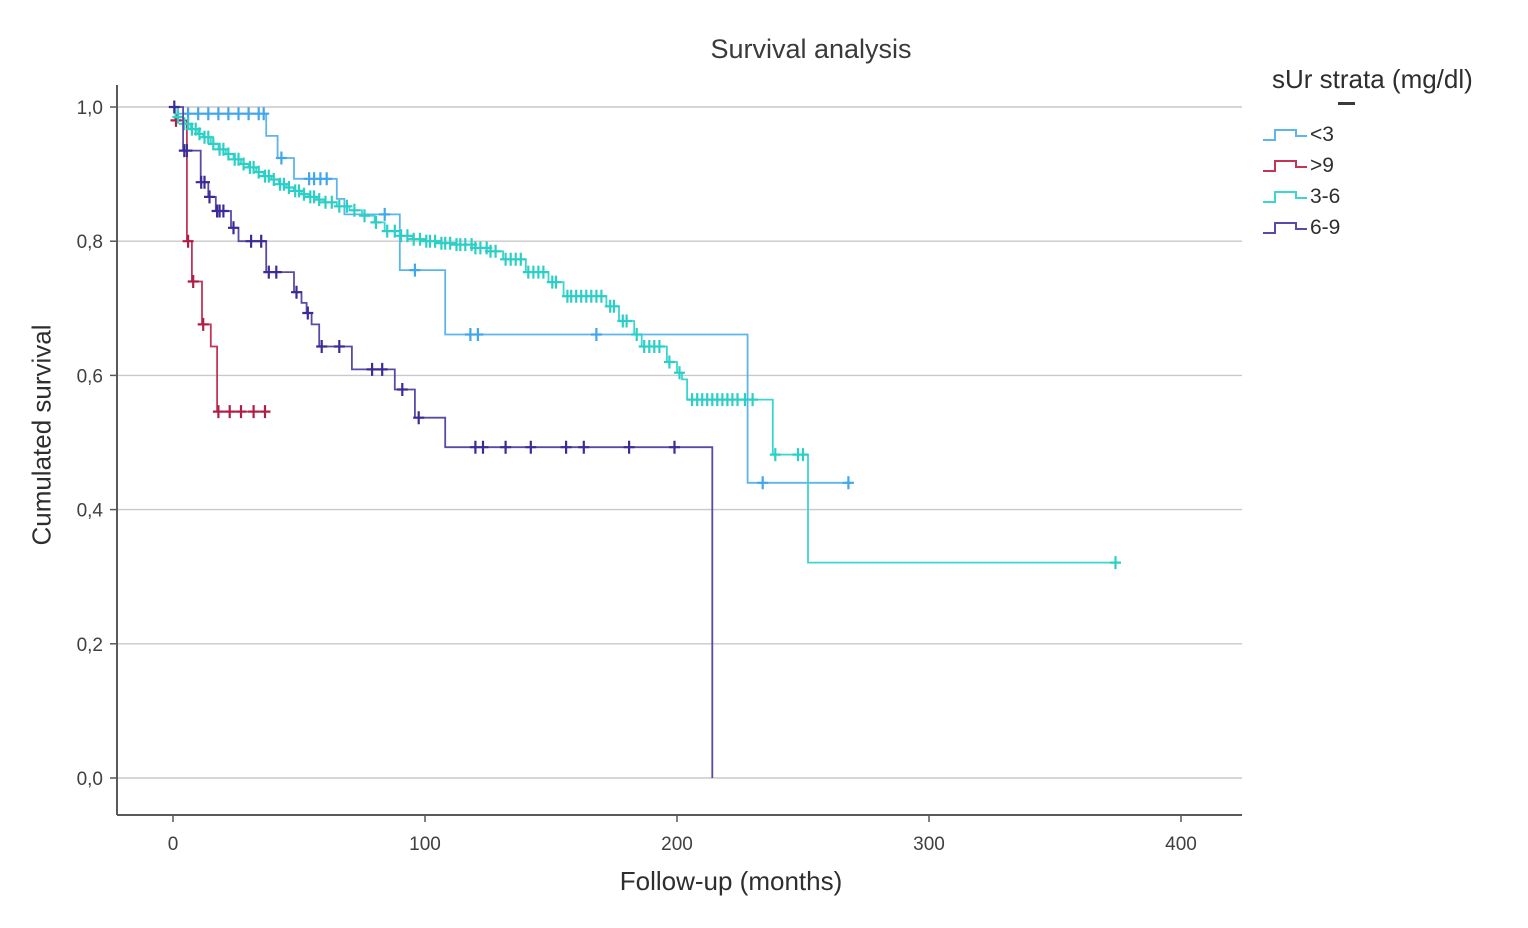  What do you see at coordinates (90, 645) in the screenshot?
I see `y-tick-label: 0,2` at bounding box center [90, 645].